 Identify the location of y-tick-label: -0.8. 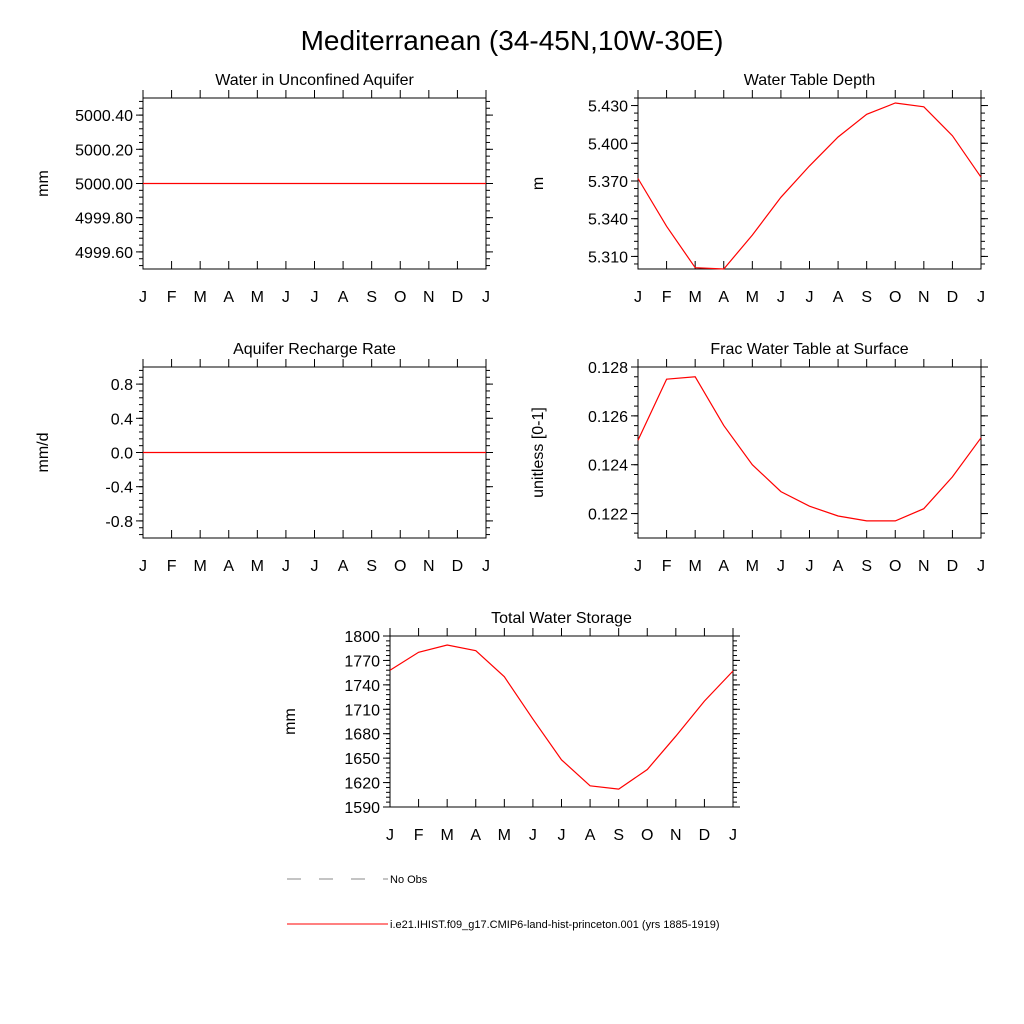
(119, 522).